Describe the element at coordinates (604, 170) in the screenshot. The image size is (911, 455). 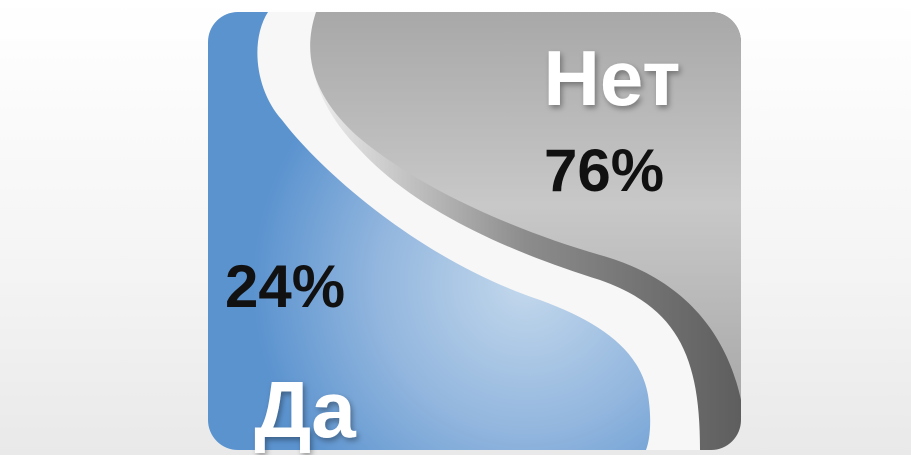
I see `value-net: 76%` at that location.